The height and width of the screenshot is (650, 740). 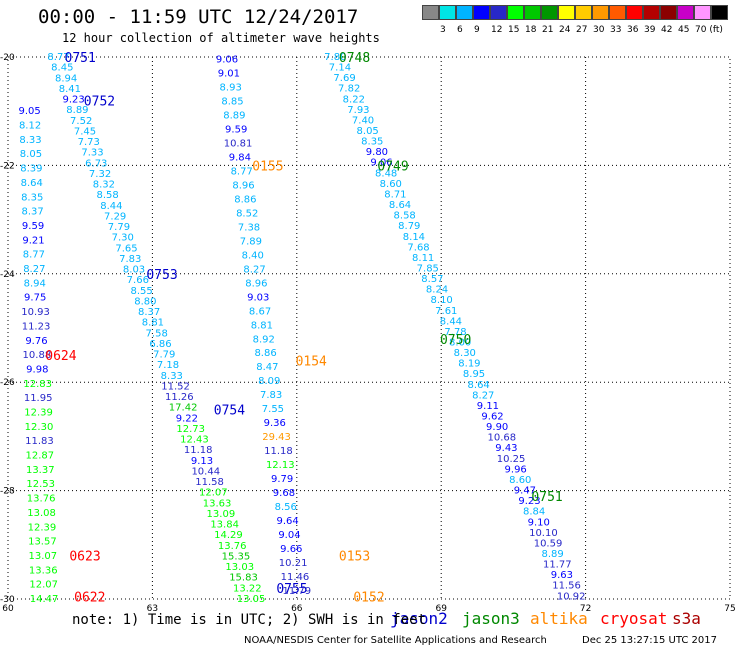 I want to click on swh-value: 7.83, so click(x=271, y=395).